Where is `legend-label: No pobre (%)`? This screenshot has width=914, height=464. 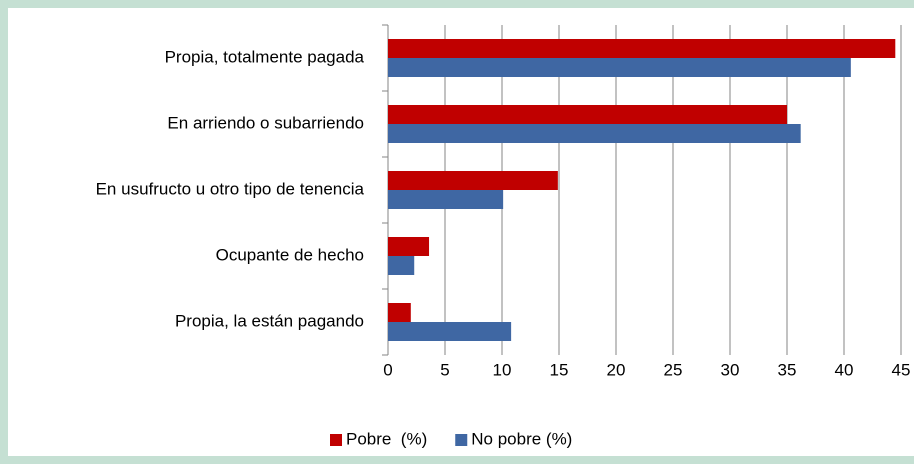 legend-label: No pobre (%) is located at coordinates (521, 438).